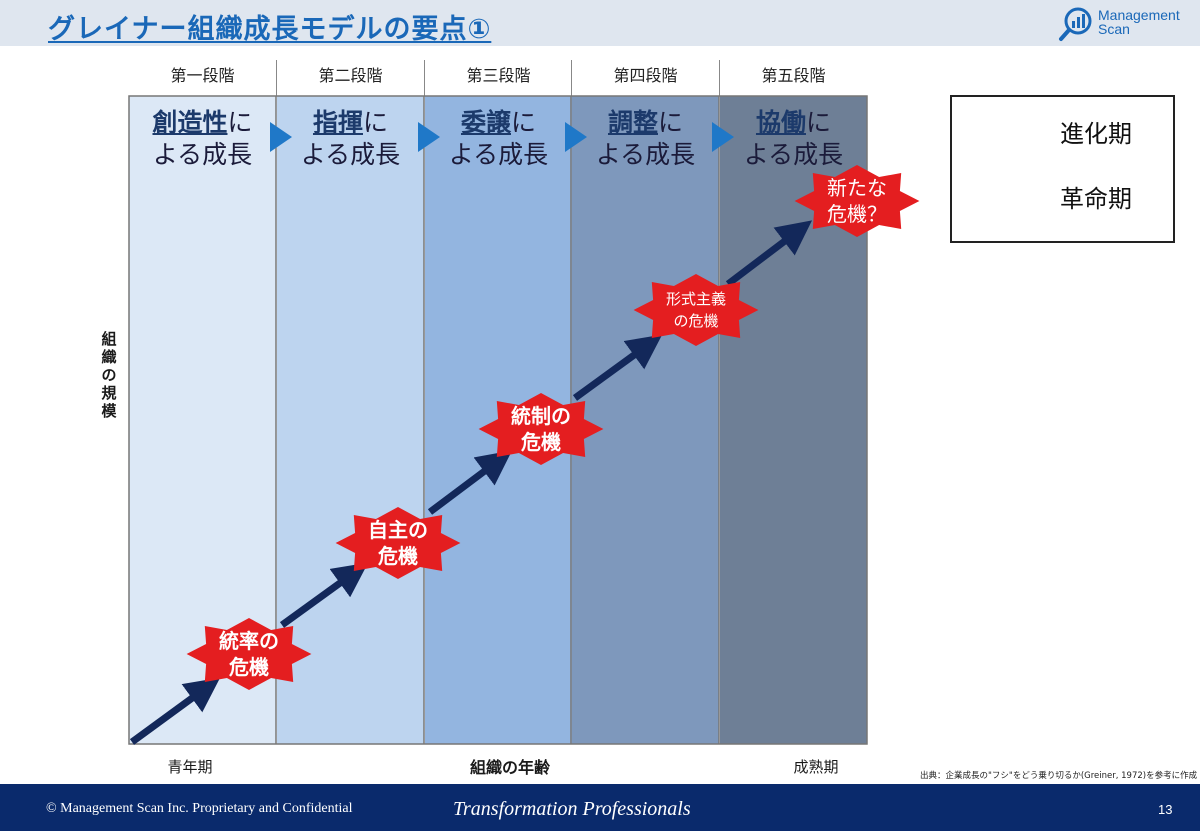 The image size is (1200, 831). Describe the element at coordinates (350, 138) in the screenshot. I see `stage-growth-text-2: 指揮に よる成長` at that location.